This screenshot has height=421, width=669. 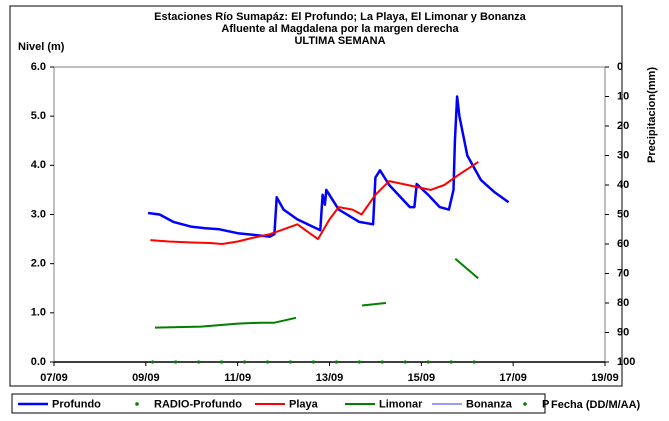 I want to click on y2-tick-label: 60, so click(x=623, y=244).